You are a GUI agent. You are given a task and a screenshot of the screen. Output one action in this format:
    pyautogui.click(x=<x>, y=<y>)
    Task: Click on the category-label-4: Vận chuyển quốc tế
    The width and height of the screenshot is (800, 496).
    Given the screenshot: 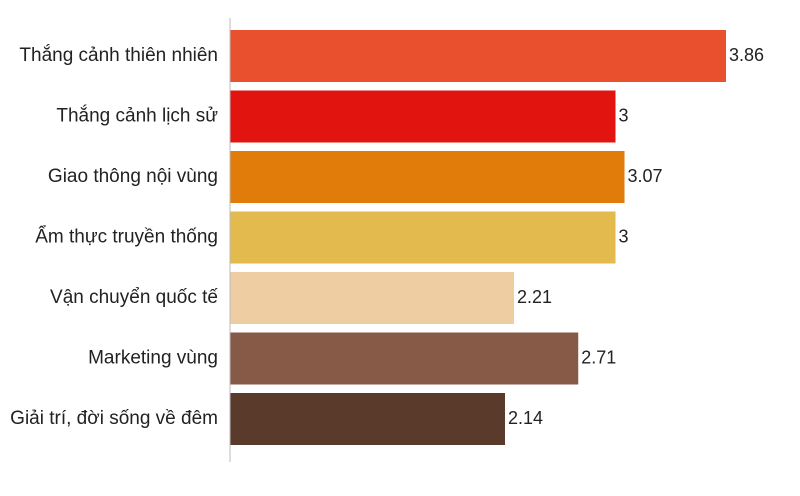 What is the action you would take?
    pyautogui.click(x=134, y=297)
    